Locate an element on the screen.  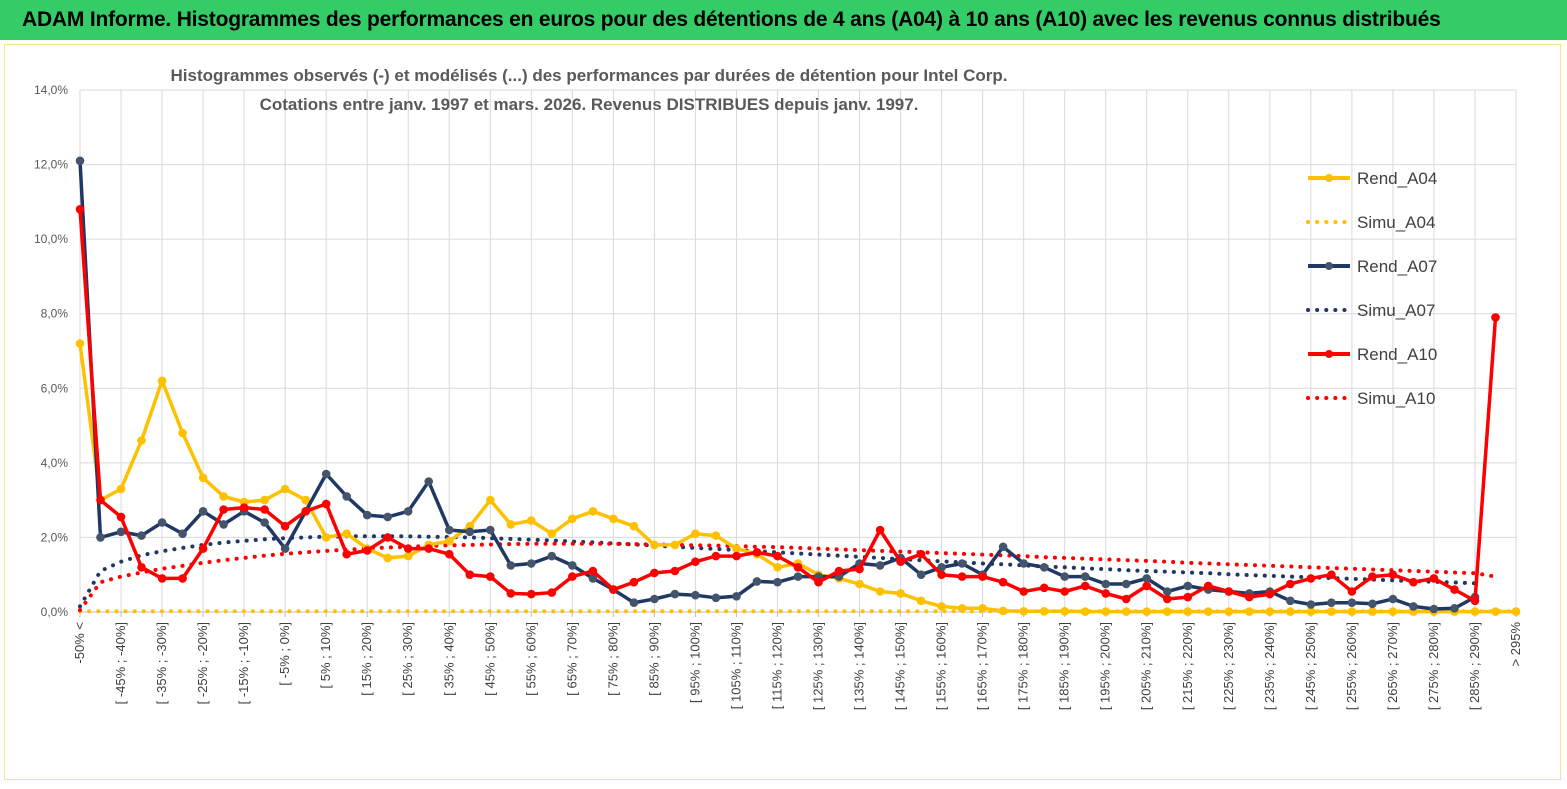
legend-label: Simu_A07 is located at coordinates (1396, 310).